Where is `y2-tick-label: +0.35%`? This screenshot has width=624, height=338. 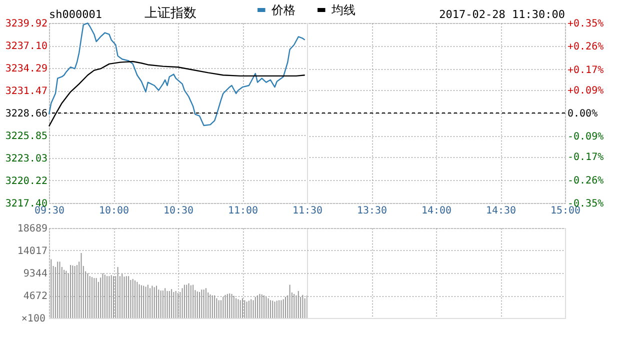 y2-tick-label: +0.35% is located at coordinates (586, 24).